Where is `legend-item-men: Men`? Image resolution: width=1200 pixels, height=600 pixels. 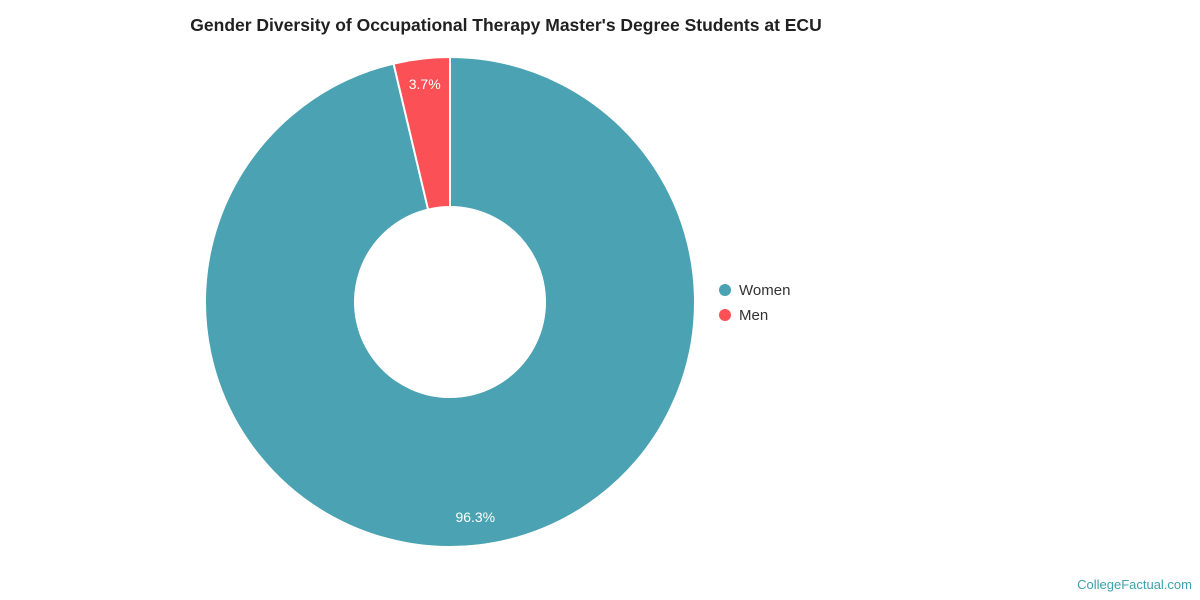 legend-item-men: Men is located at coordinates (754, 315).